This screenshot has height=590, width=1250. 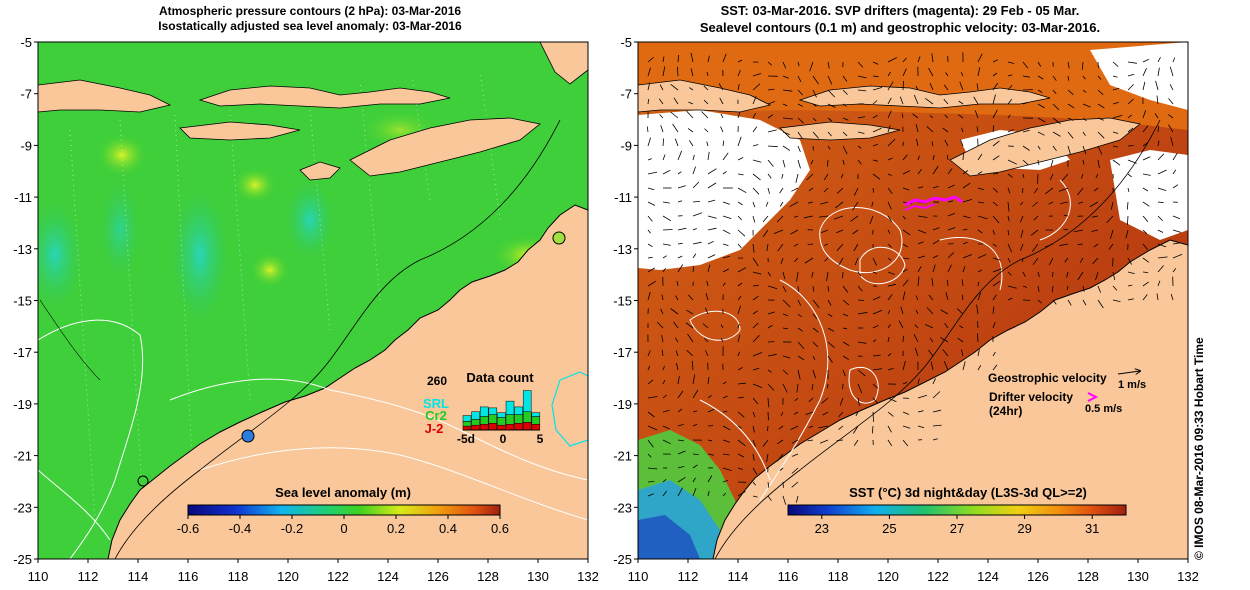 I want to click on sla-colorbar-ramp, so click(x=344, y=510).